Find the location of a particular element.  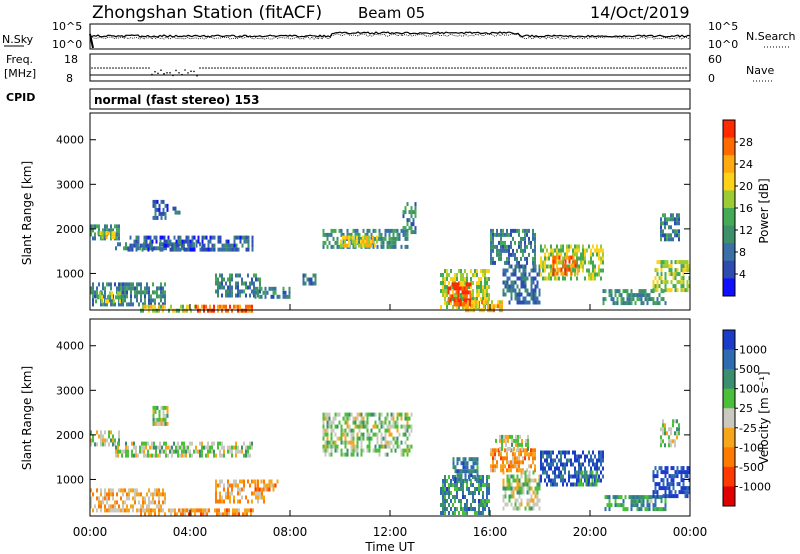

colorbar-swatch is located at coordinates (729, 496).